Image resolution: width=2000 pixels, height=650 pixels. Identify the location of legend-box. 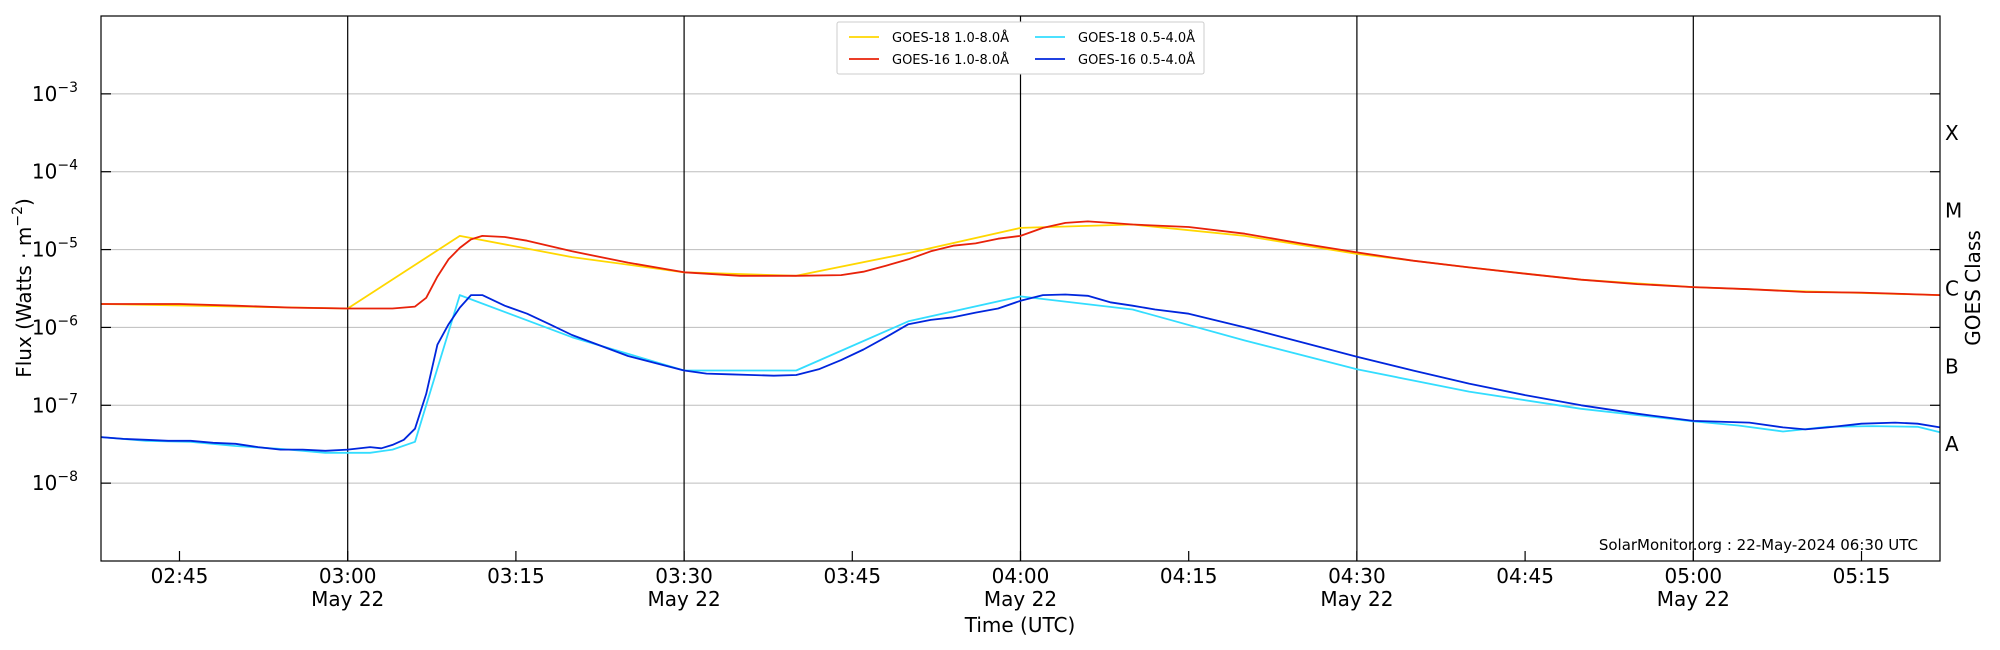
(1020, 48).